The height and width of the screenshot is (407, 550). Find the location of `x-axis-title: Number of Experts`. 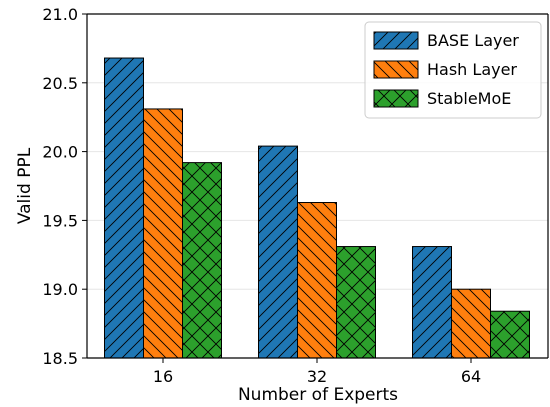

x-axis-title: Number of Experts is located at coordinates (318, 395).